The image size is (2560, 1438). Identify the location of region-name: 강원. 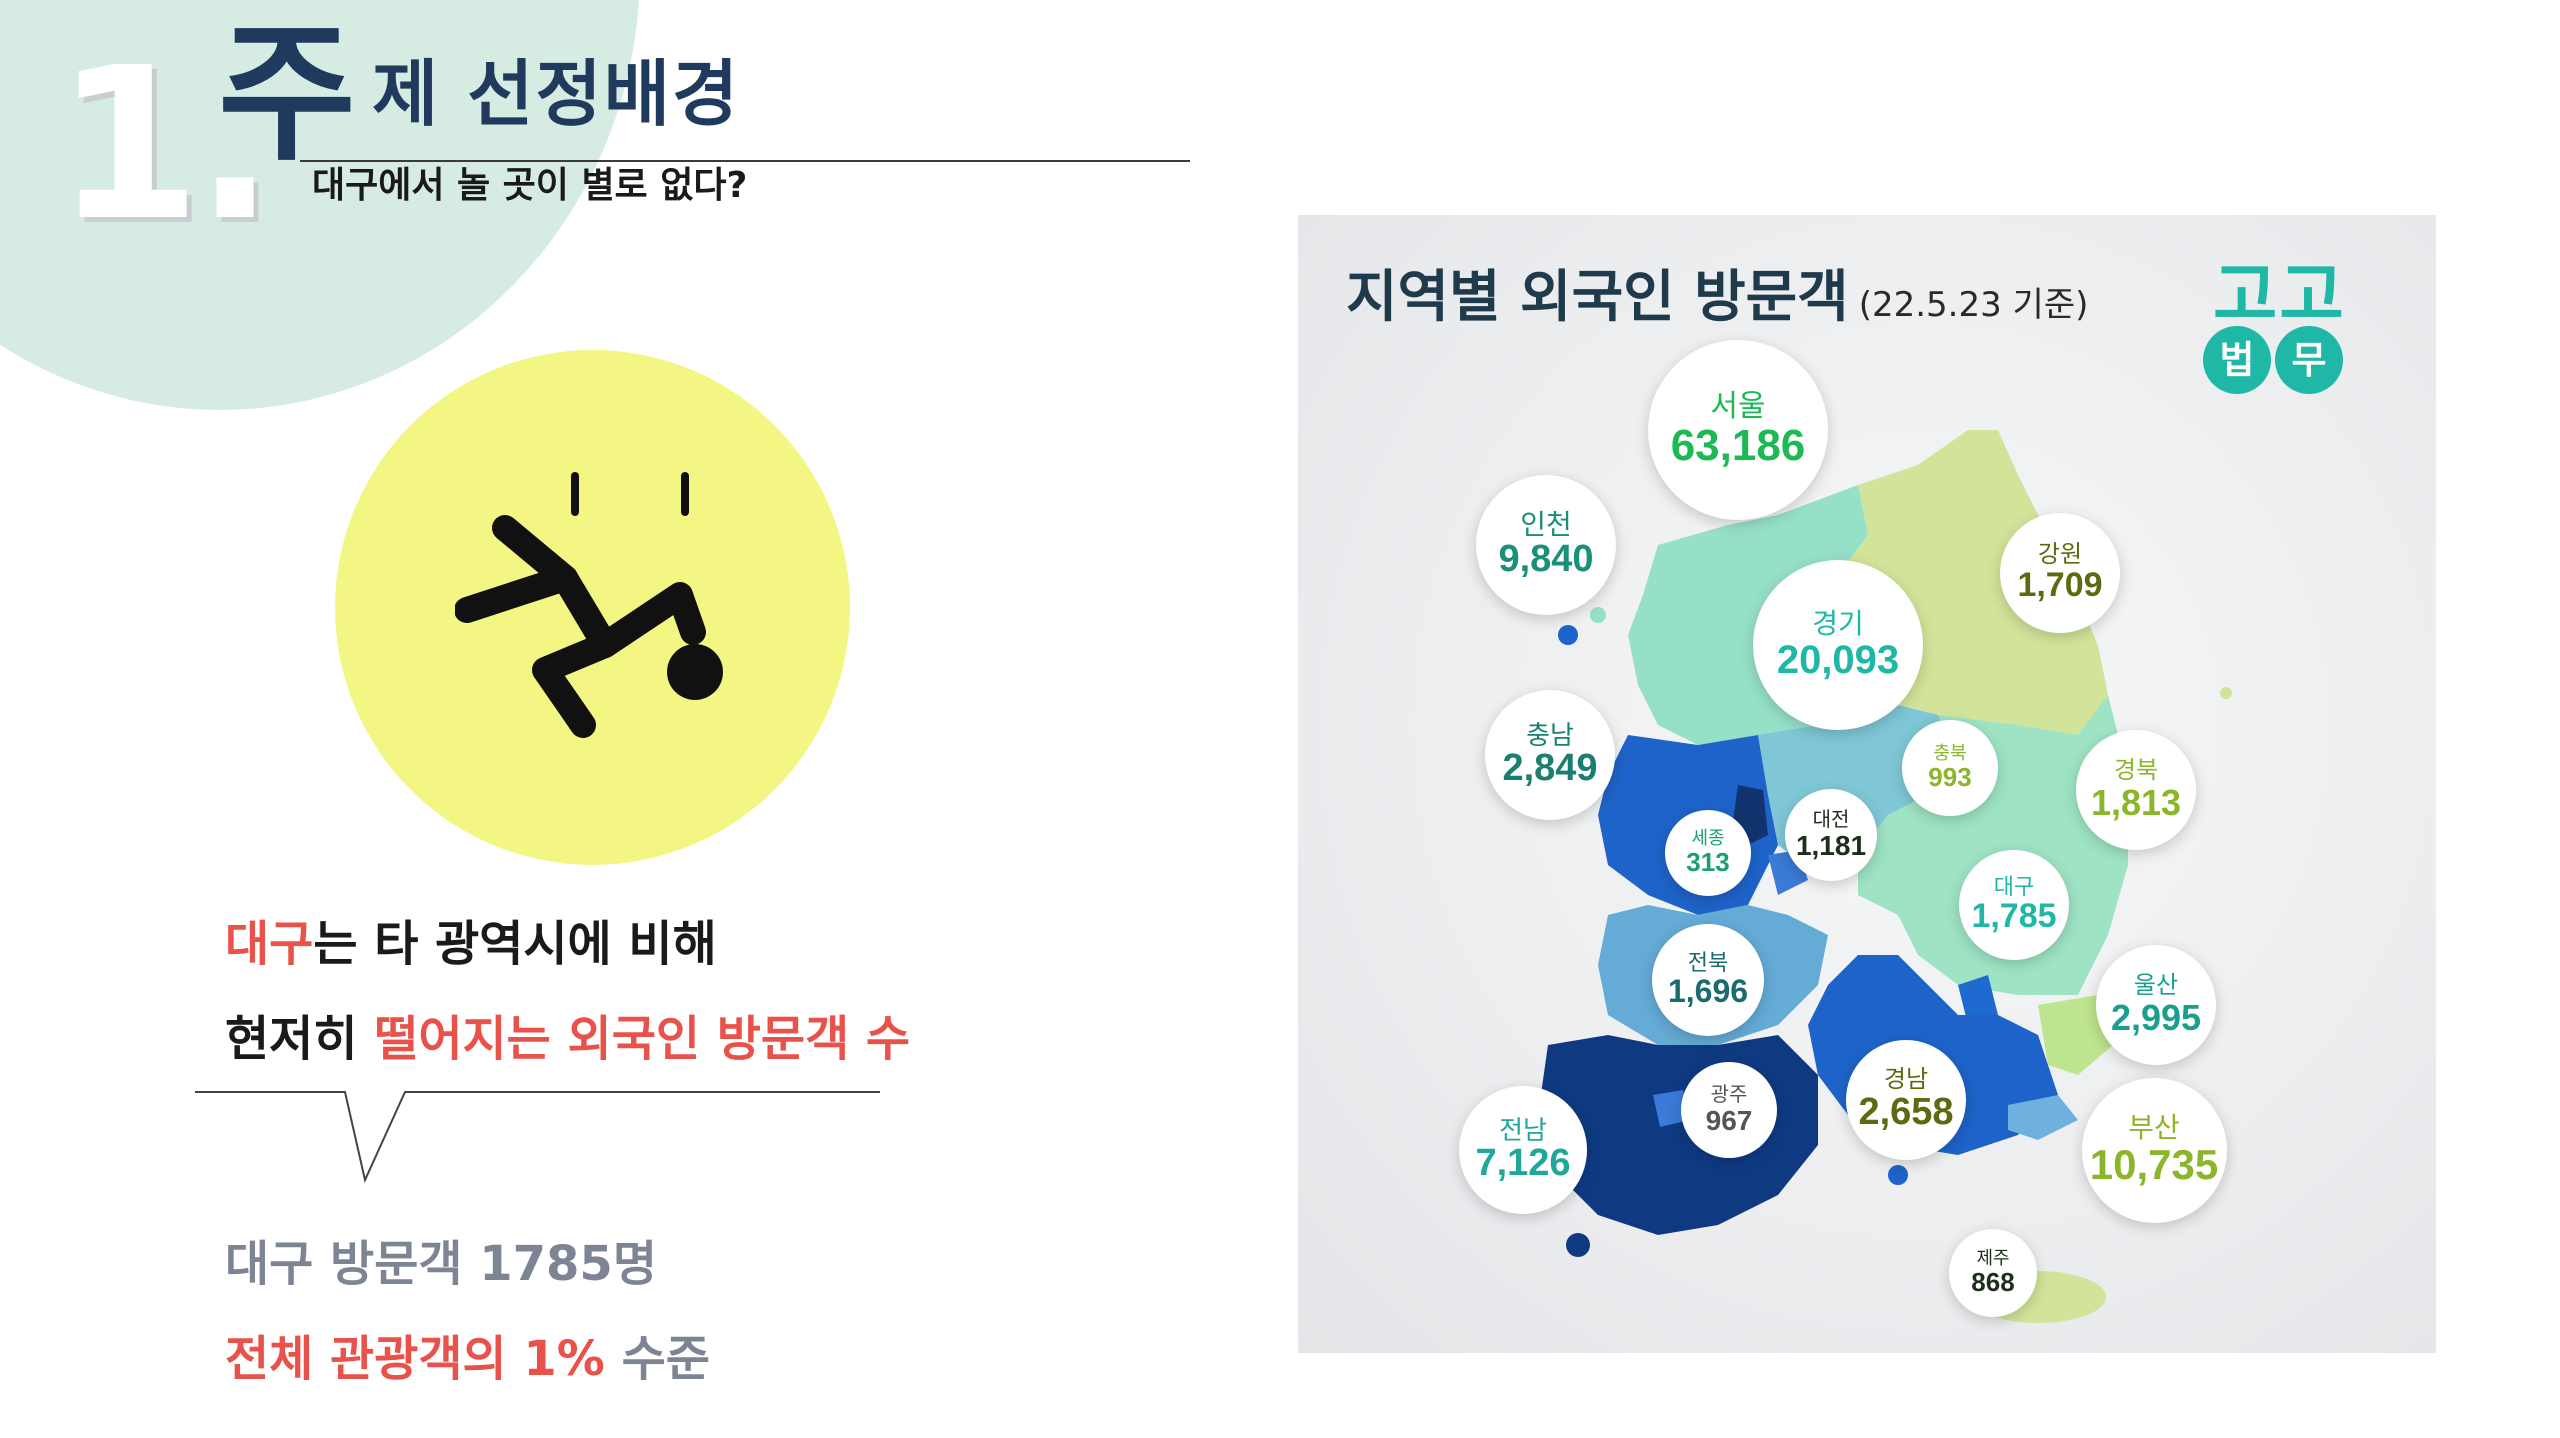
(2060, 554).